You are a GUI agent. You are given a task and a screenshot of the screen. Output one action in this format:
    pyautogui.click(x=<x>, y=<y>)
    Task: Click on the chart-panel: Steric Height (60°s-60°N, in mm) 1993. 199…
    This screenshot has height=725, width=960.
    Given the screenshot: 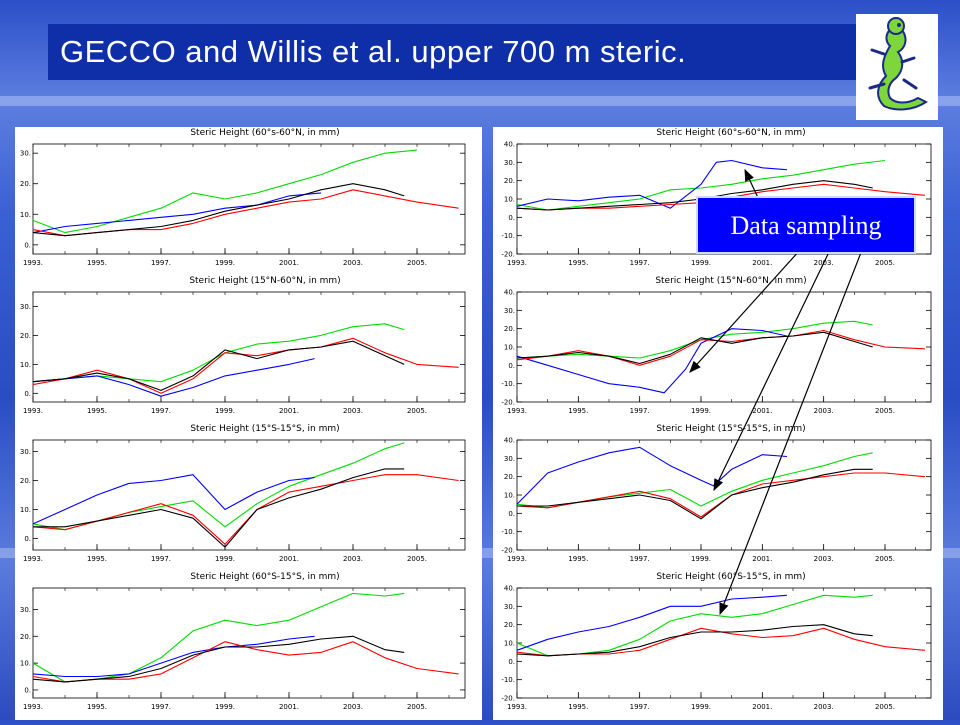 What is the action you would take?
    pyautogui.click(x=243, y=197)
    